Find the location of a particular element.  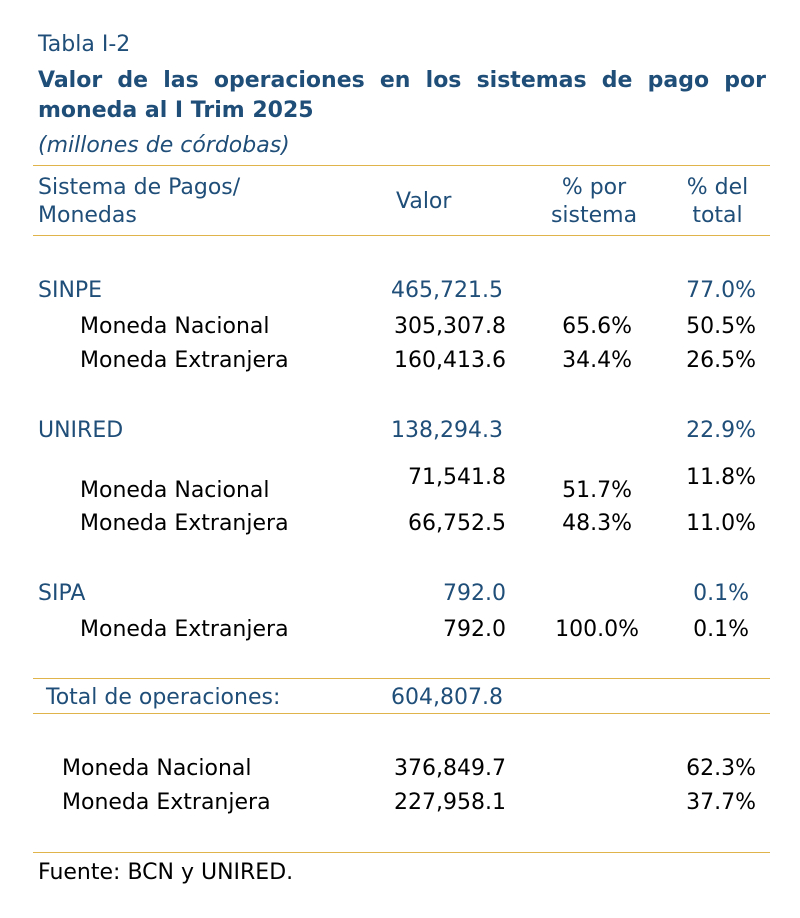

total-top-rule is located at coordinates (401, 678).